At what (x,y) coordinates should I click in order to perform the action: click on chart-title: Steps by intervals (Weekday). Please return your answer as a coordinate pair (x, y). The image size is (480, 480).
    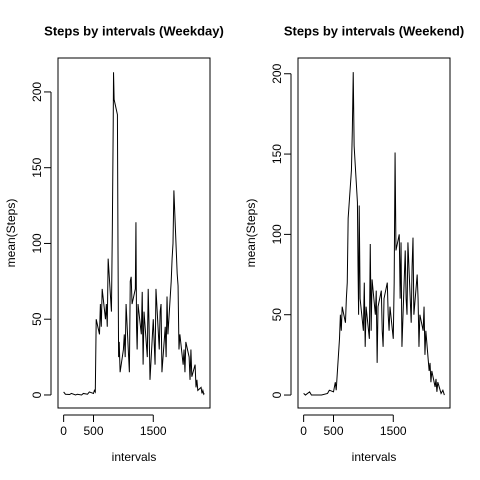
    Looking at the image, I should click on (134, 30).